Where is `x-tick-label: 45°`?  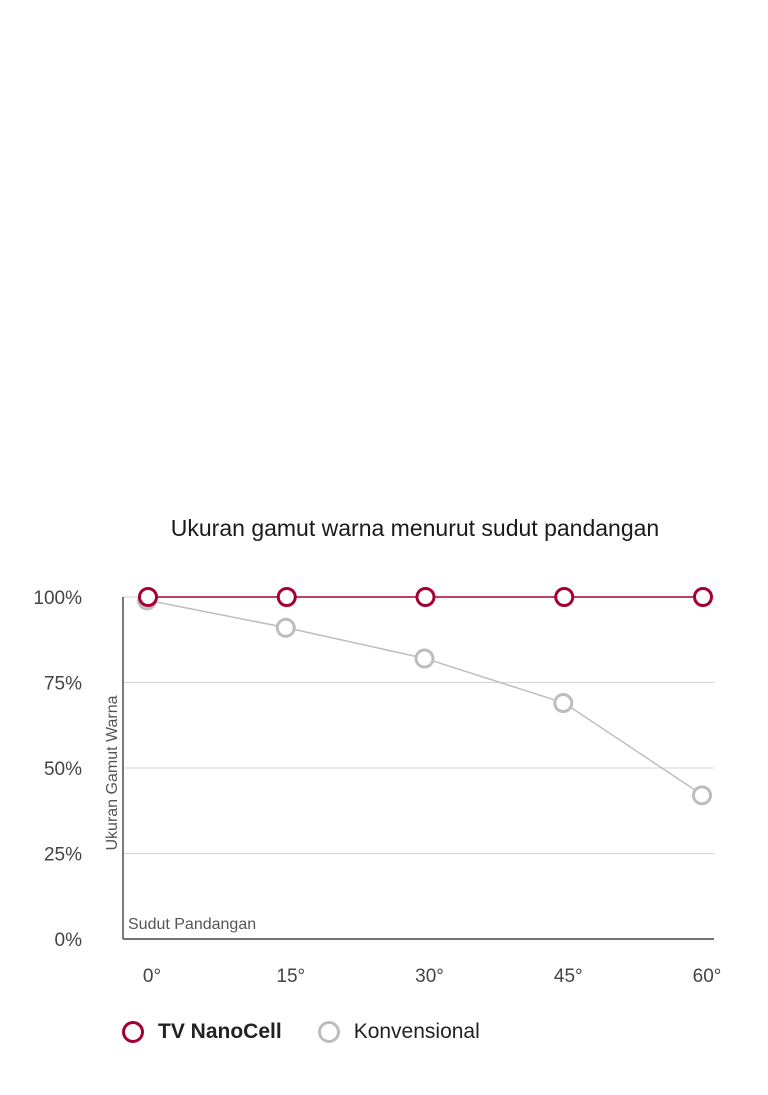
x-tick-label: 45° is located at coordinates (568, 976).